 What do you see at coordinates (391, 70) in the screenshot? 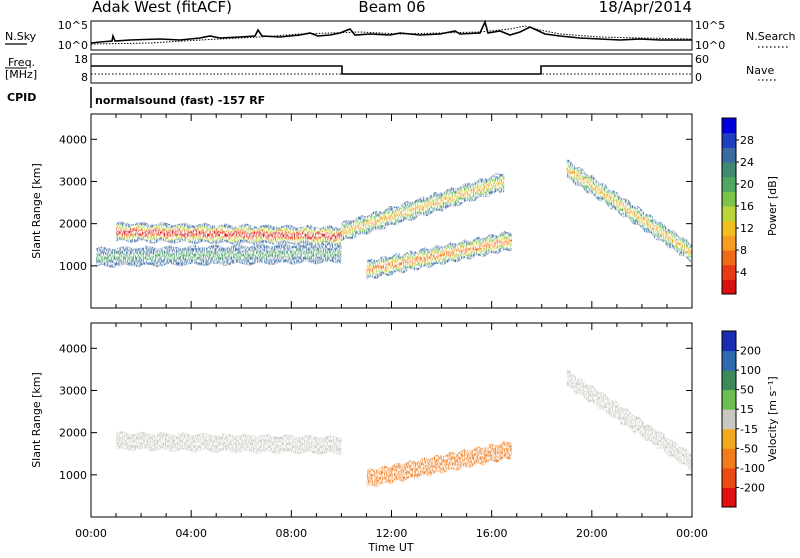
I see `freq-trace` at bounding box center [391, 70].